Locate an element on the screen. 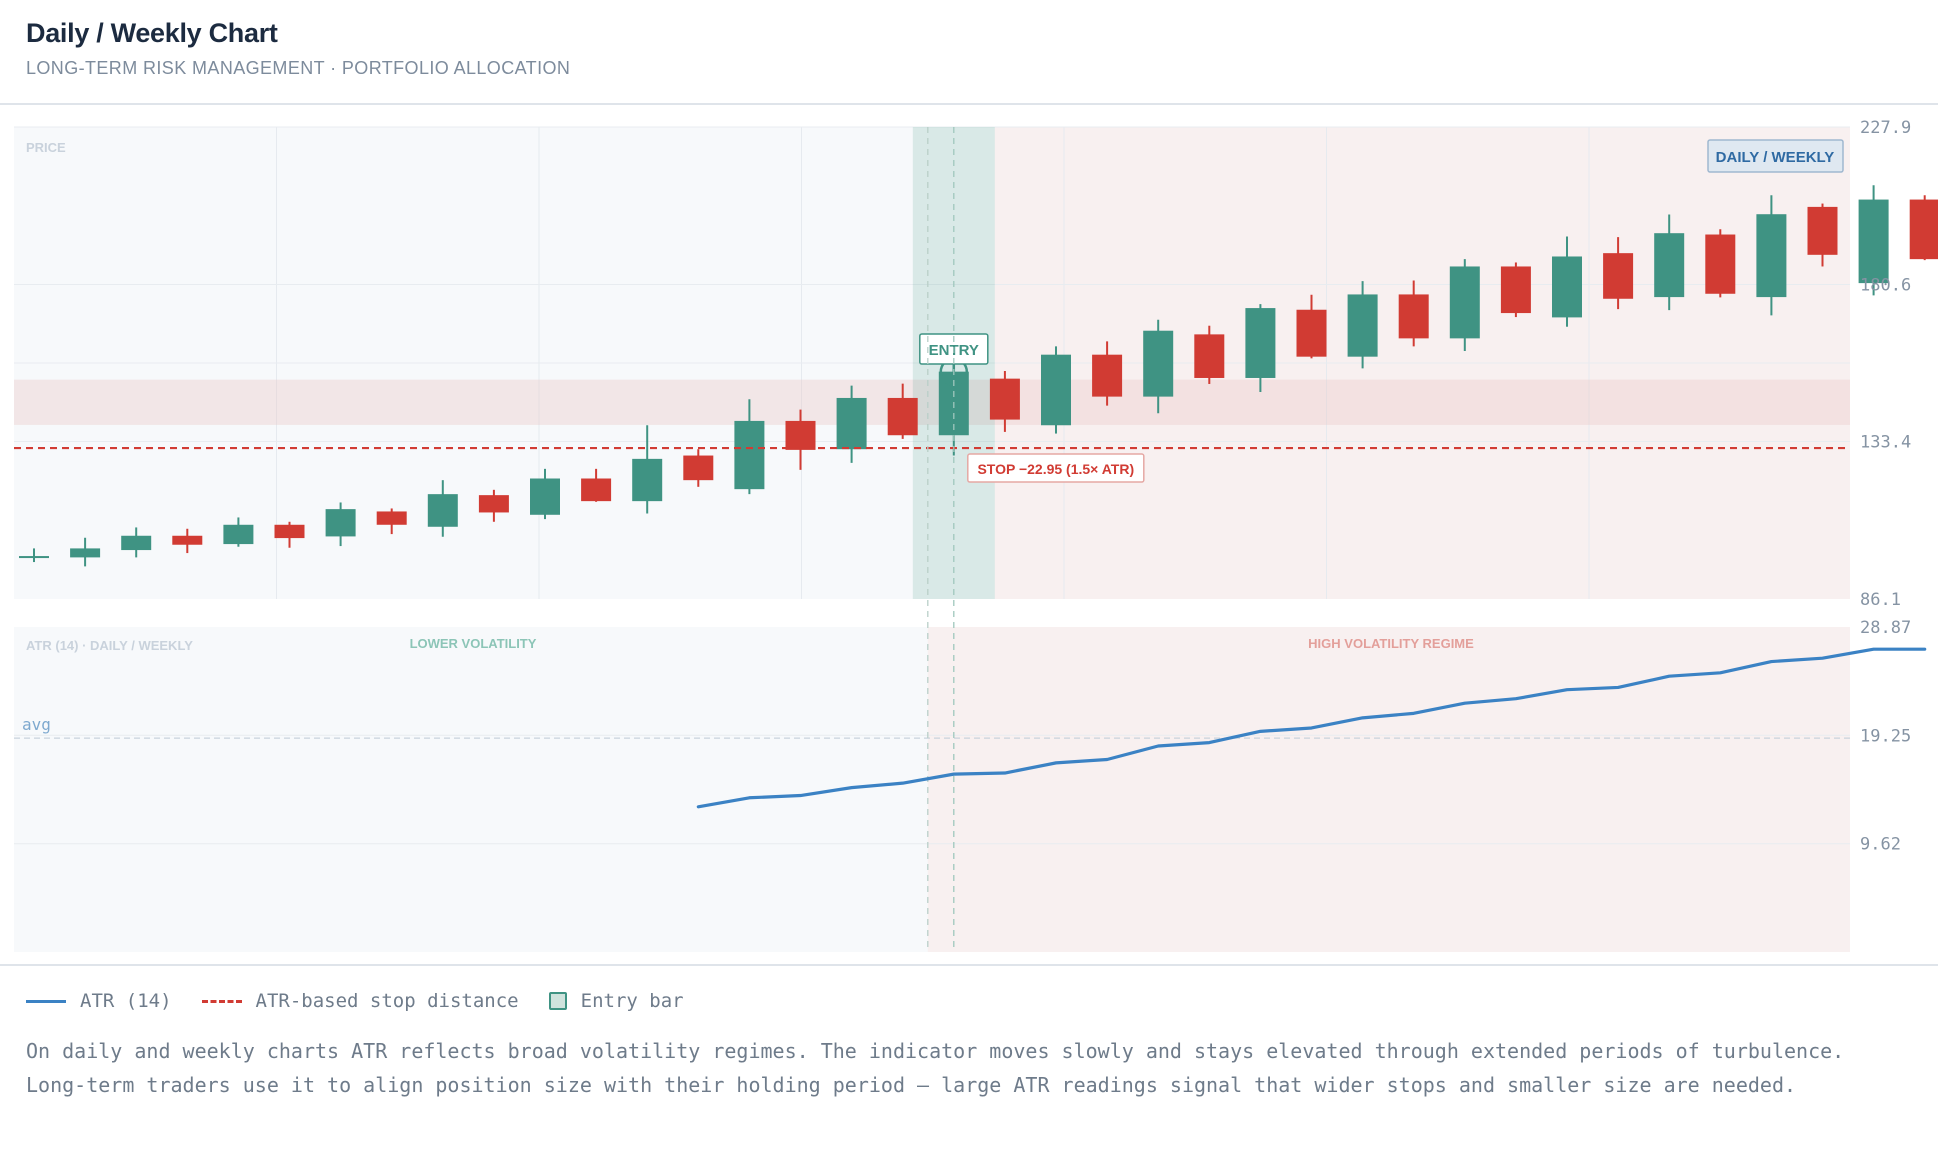  page-title: Daily / Weekly Chart is located at coordinates (152, 33).